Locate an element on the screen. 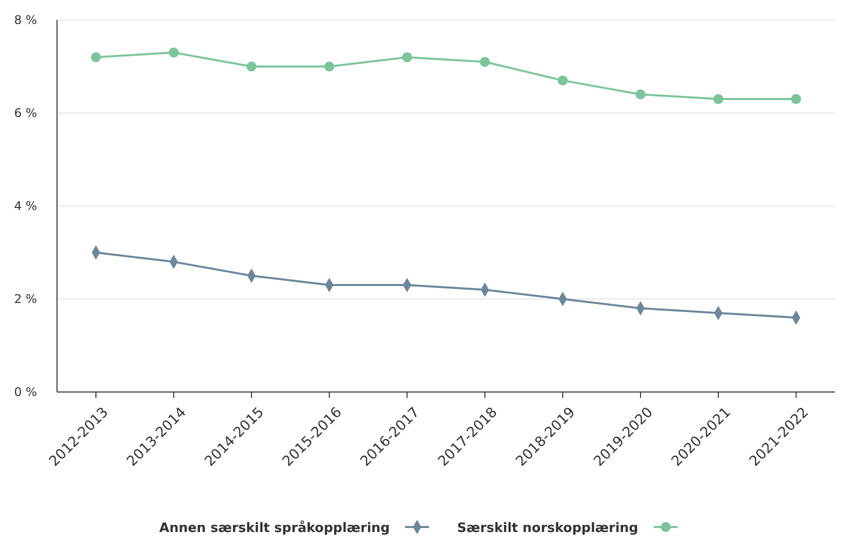 This screenshot has width=845, height=544. legend-label: Særskilt norskopplæring is located at coordinates (547, 528).